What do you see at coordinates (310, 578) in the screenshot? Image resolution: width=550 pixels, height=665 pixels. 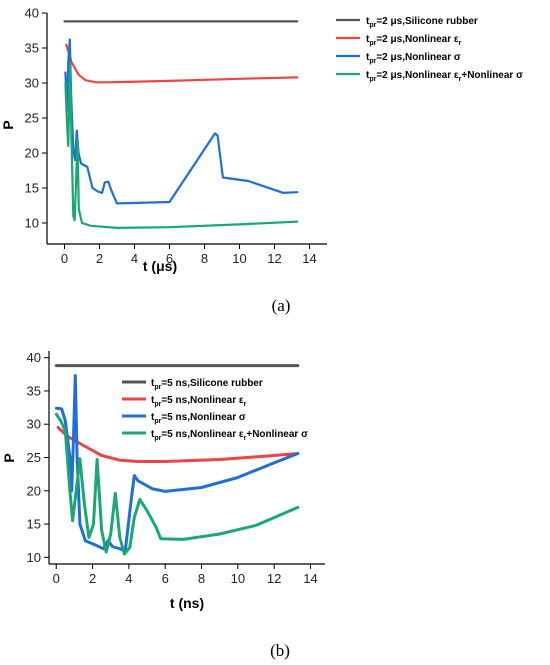 I see `chart-b-x-tick-label: 14` at bounding box center [310, 578].